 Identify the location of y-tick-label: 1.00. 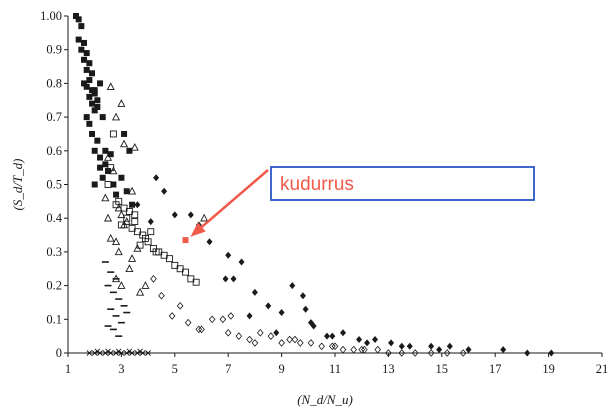
(51, 16).